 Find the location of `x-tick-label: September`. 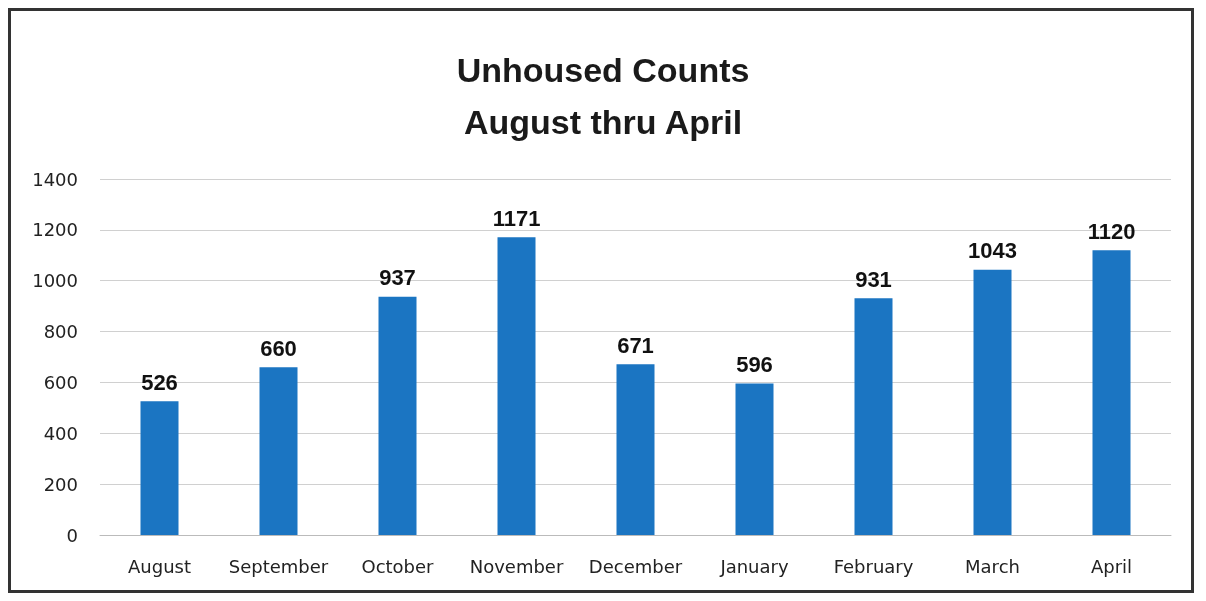

x-tick-label: September is located at coordinates (278, 566).